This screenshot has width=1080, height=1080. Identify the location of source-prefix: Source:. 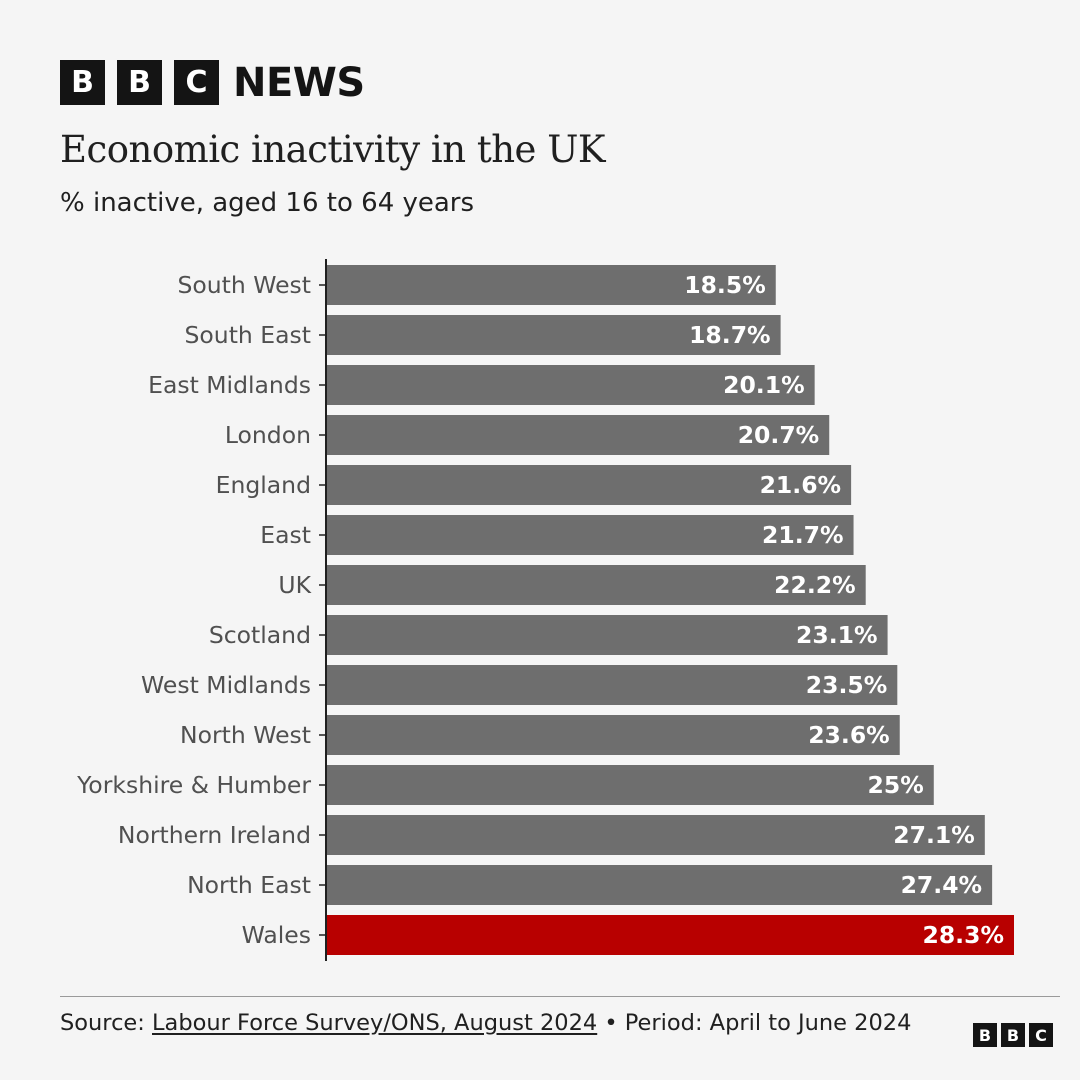
(106, 1023).